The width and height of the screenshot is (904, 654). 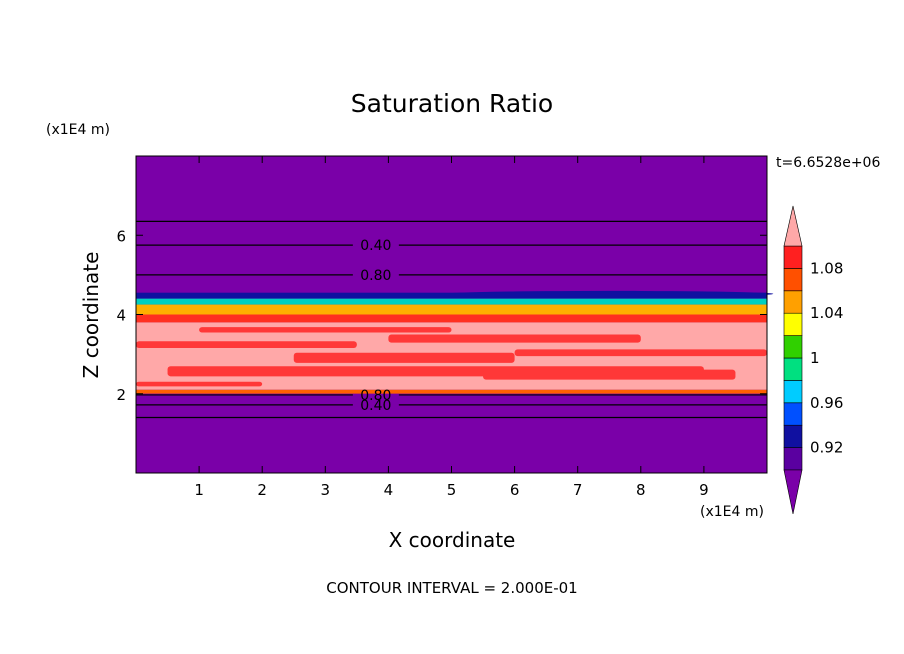 What do you see at coordinates (389, 490) in the screenshot?
I see `x-tick-label-3: 4` at bounding box center [389, 490].